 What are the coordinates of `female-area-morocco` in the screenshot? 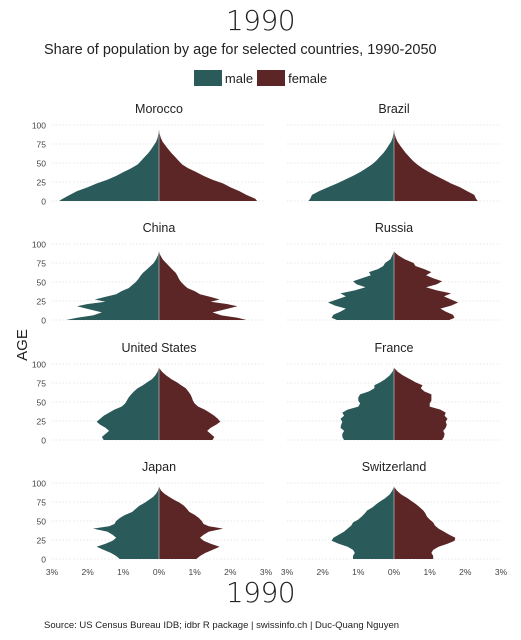 It's located at (208, 165).